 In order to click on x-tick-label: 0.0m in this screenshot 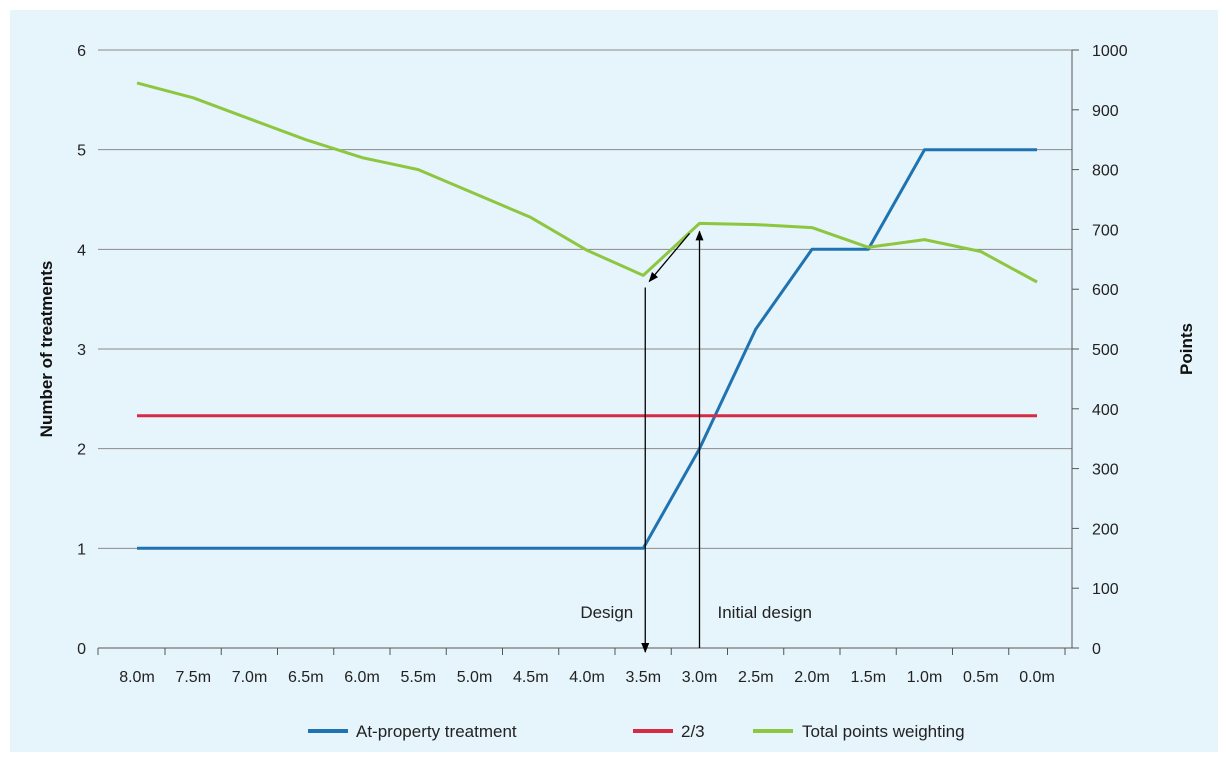, I will do `click(1037, 677)`.